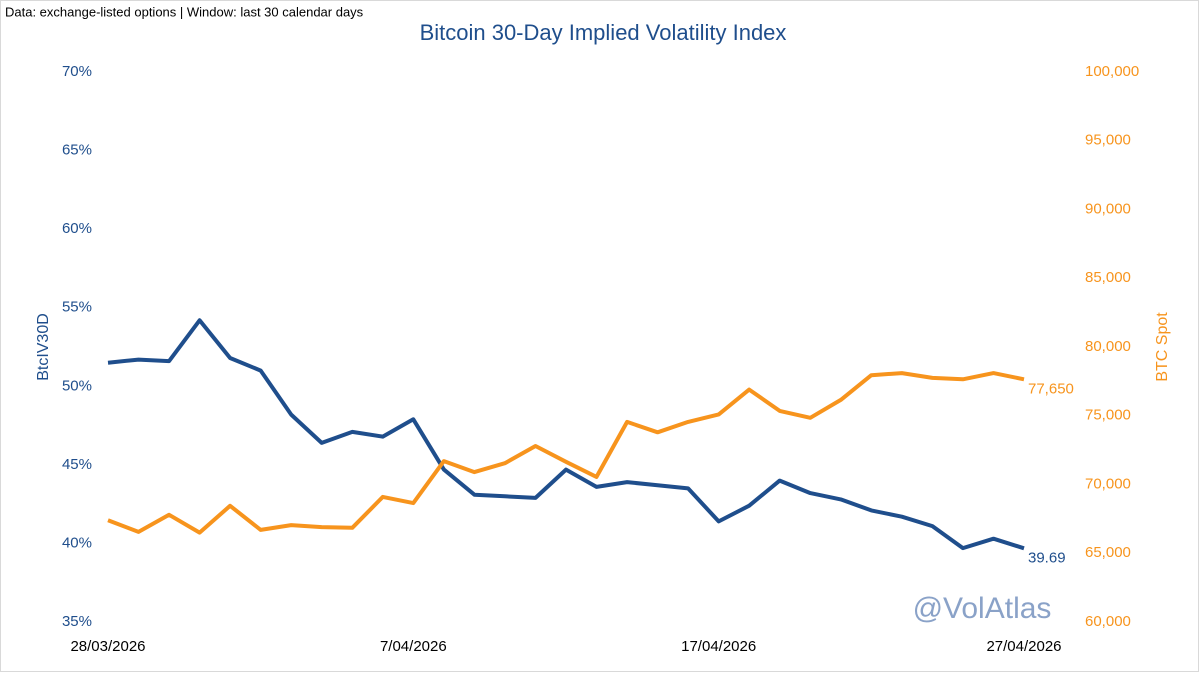 The width and height of the screenshot is (1199, 677). I want to click on y-tick-label: 60%, so click(77, 228).